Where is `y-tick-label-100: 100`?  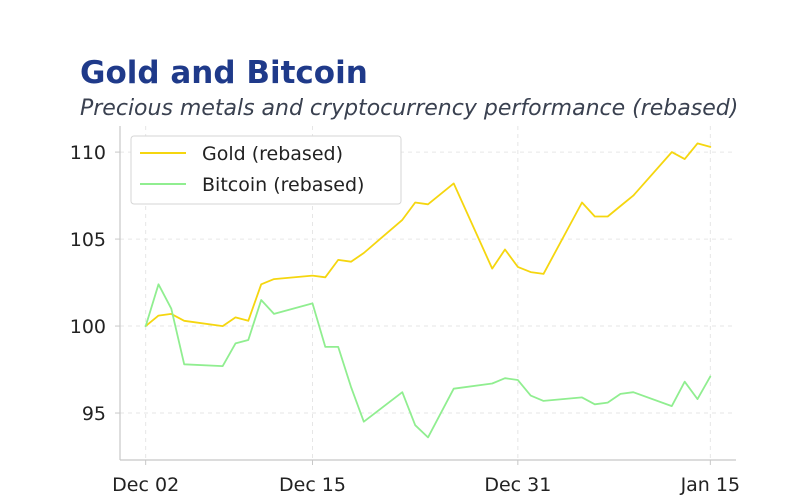
y-tick-label-100: 100 is located at coordinates (88, 327).